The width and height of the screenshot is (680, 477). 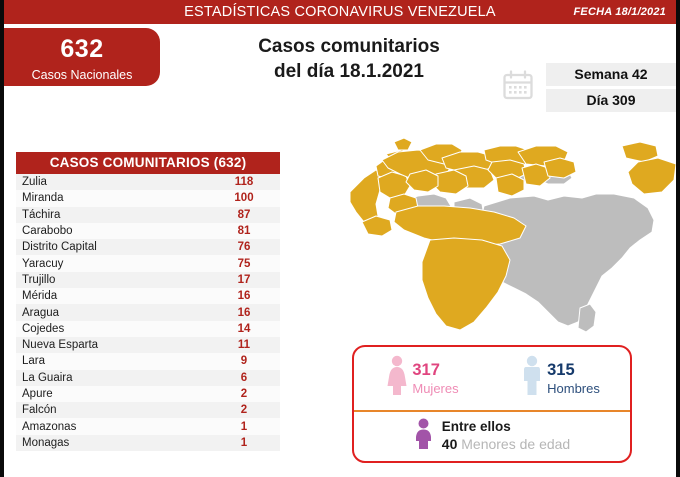 What do you see at coordinates (244, 198) in the screenshot?
I see `table-row-value: 100` at bounding box center [244, 198].